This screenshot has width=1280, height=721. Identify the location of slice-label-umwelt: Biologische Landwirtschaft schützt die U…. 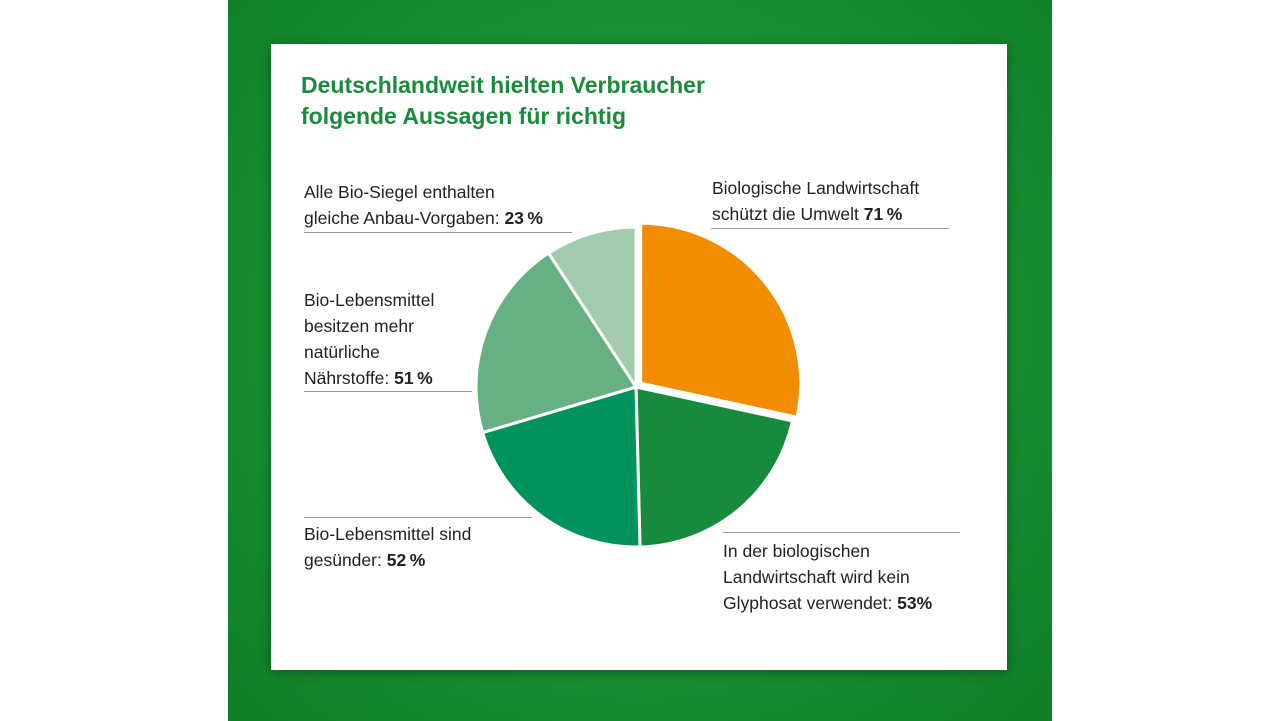
(815, 201).